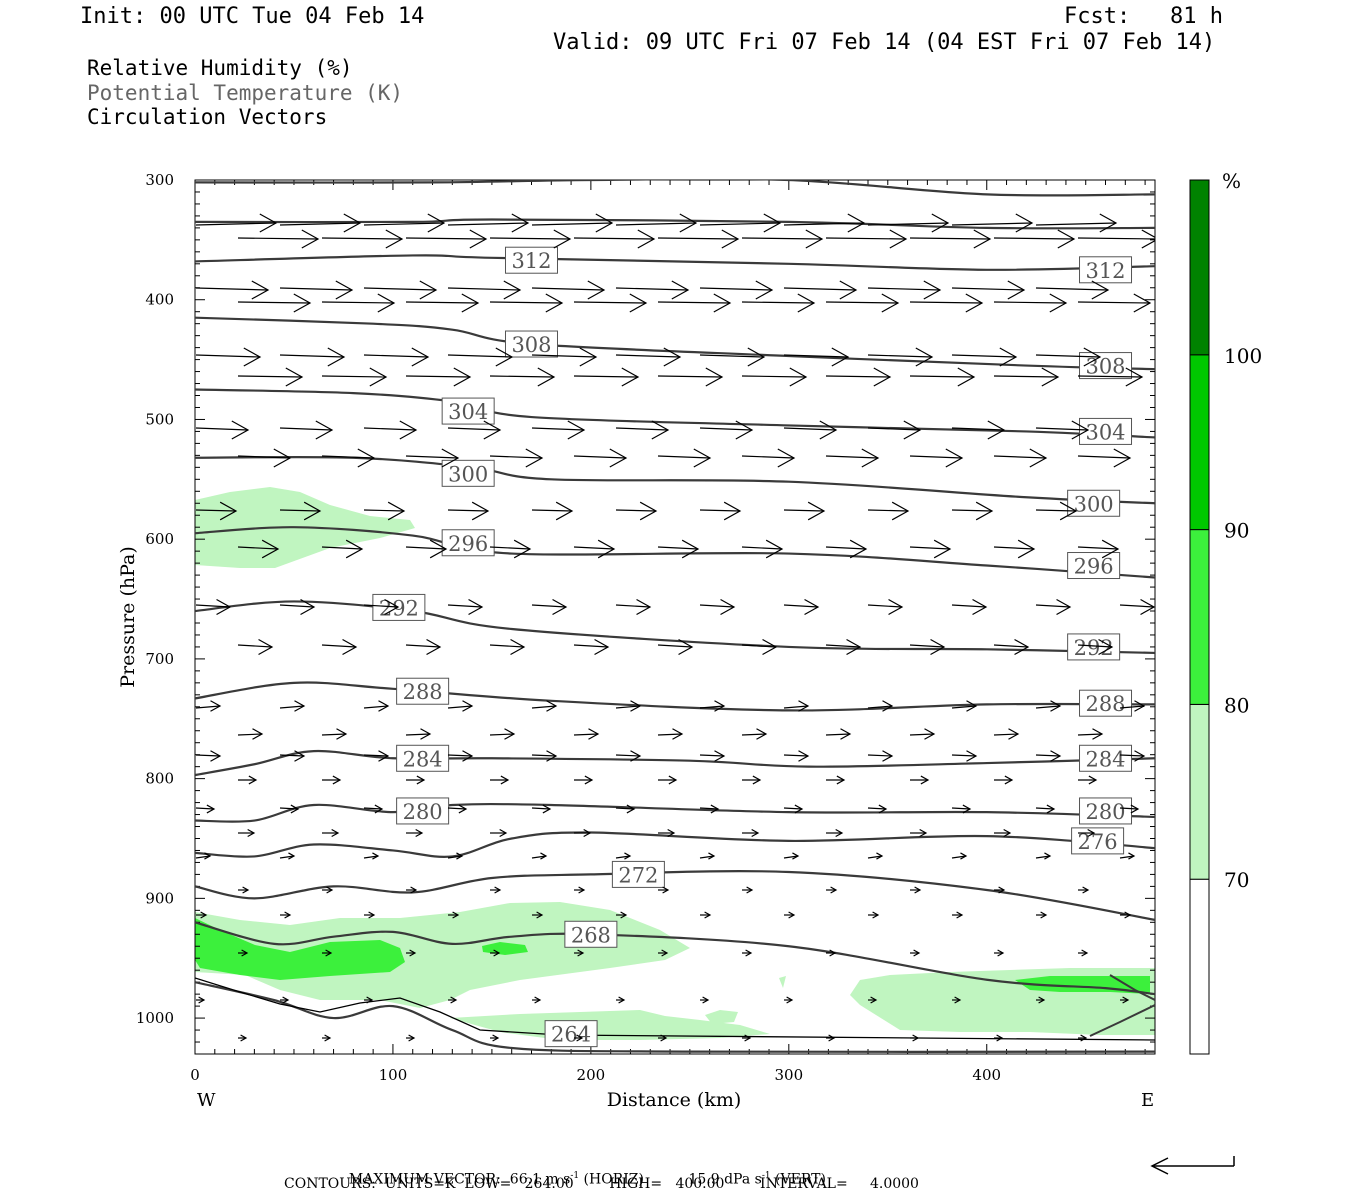 The height and width of the screenshot is (1200, 1350). What do you see at coordinates (423, 811) in the screenshot?
I see `contour-label-280: 280` at bounding box center [423, 811].